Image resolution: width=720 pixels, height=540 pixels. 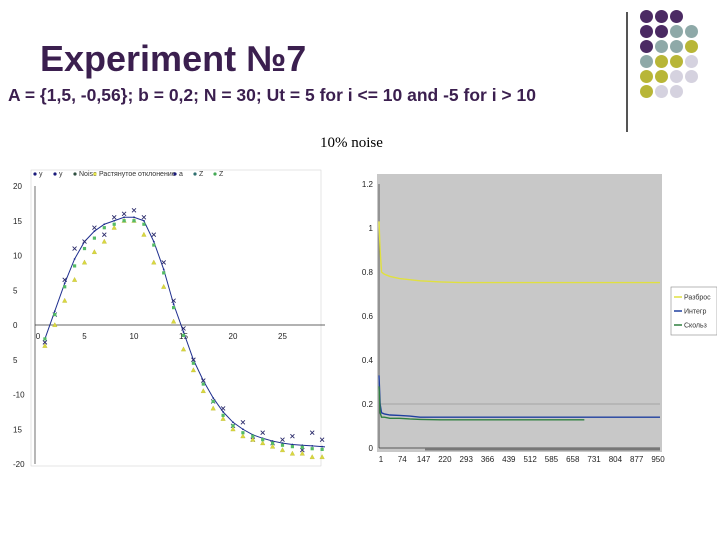 I want to click on y-tick-label: 0.8, so click(x=368, y=272).